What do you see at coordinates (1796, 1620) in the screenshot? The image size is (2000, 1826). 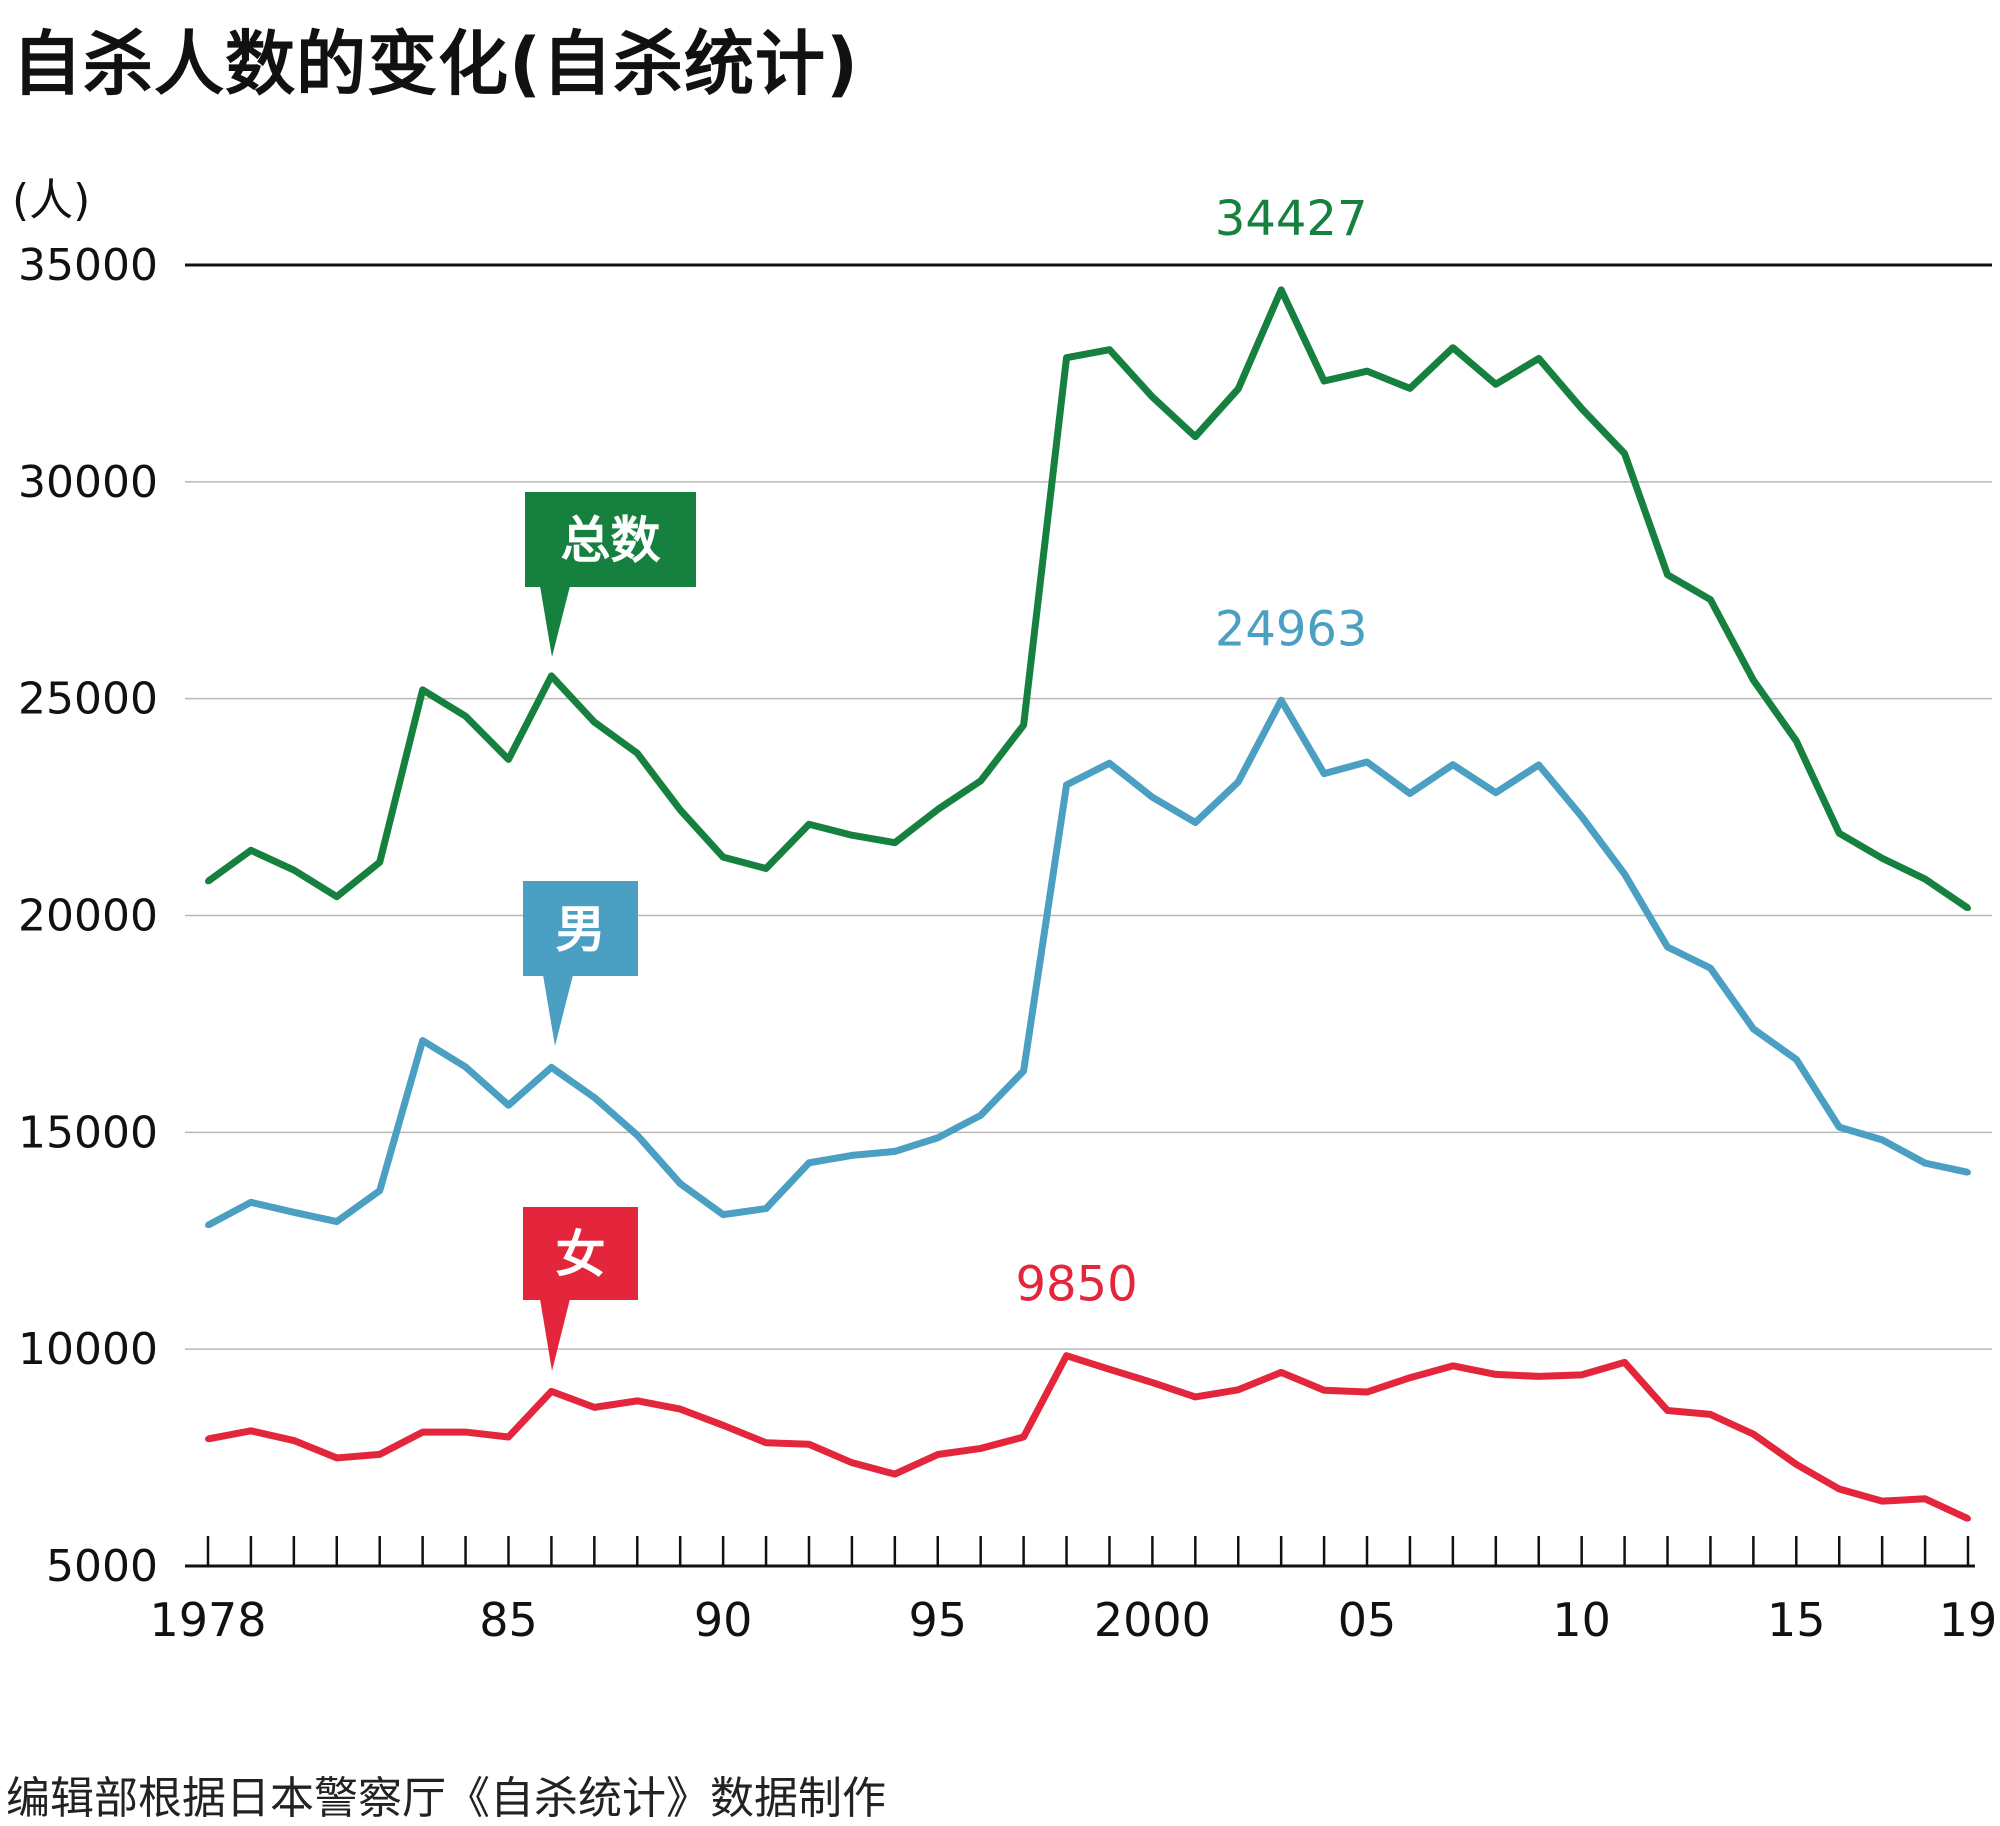 I see `x-tick-label: 15` at bounding box center [1796, 1620].